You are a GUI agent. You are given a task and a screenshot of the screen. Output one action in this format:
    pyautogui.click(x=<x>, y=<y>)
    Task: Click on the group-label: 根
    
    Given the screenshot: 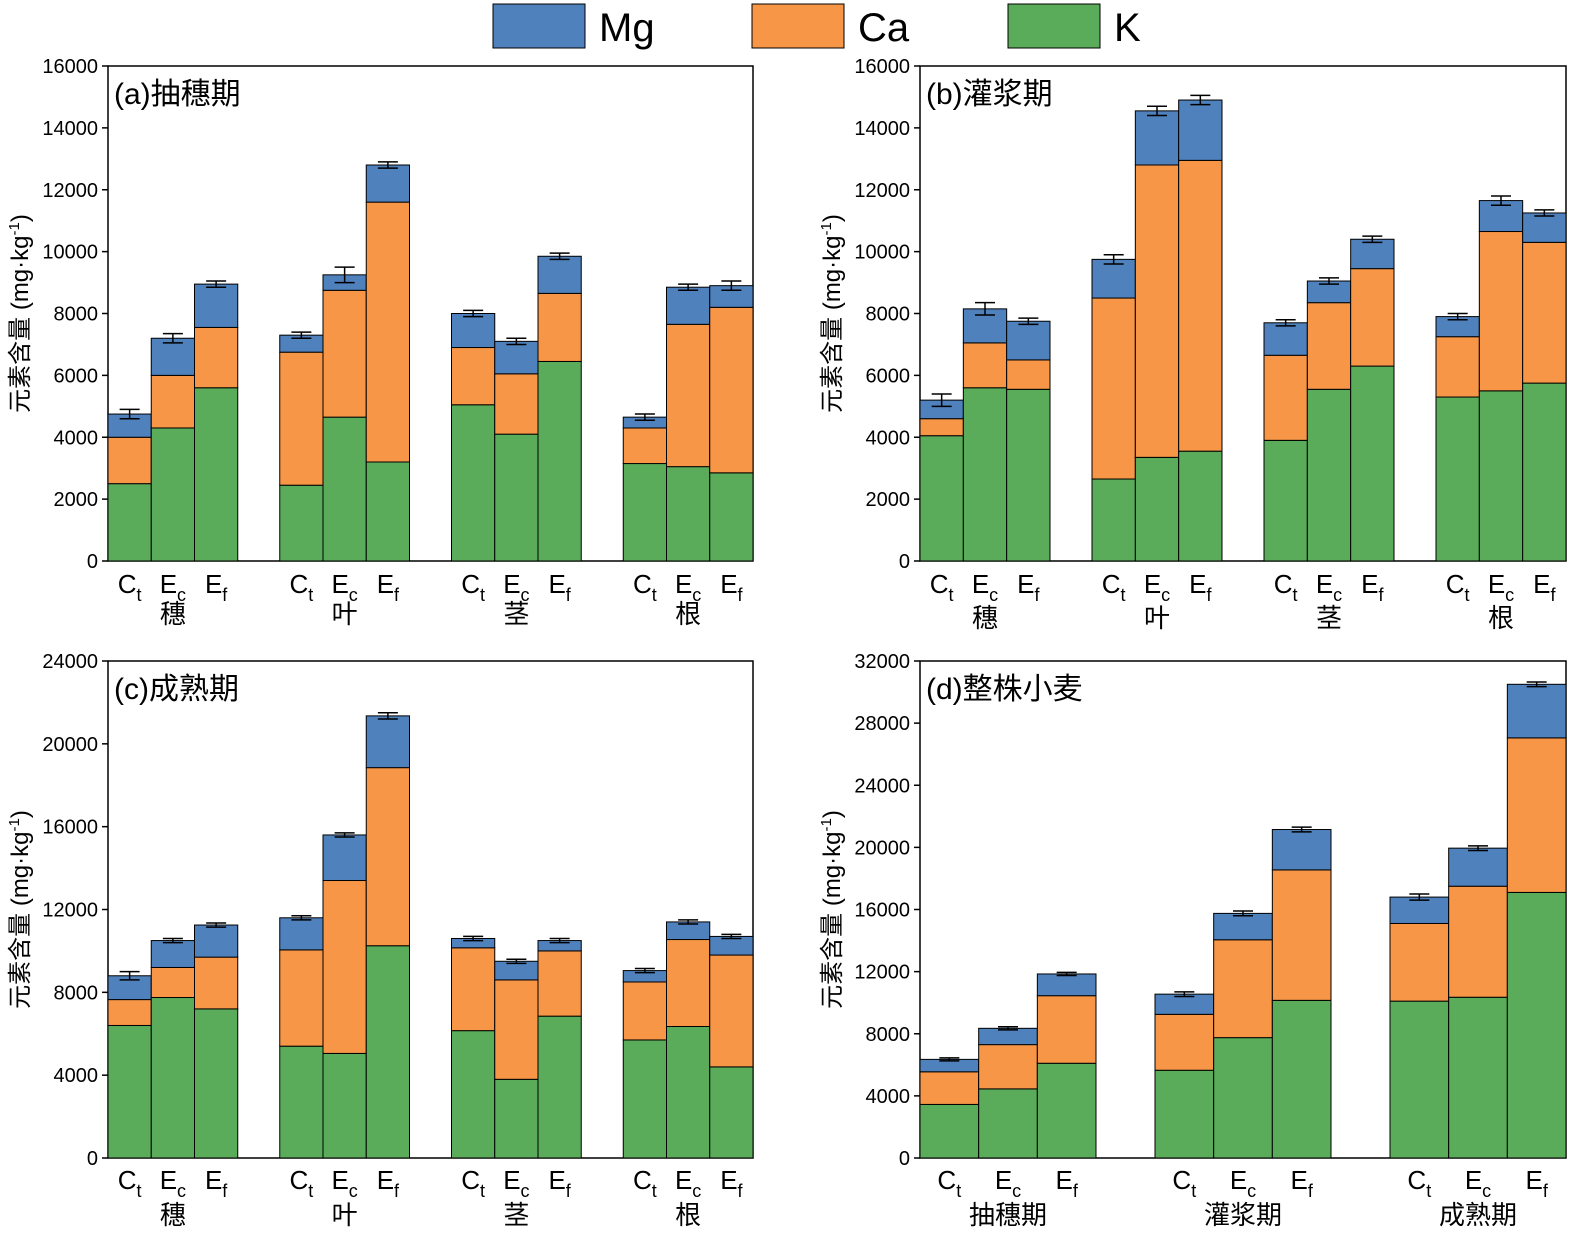 What is the action you would take?
    pyautogui.click(x=688, y=614)
    